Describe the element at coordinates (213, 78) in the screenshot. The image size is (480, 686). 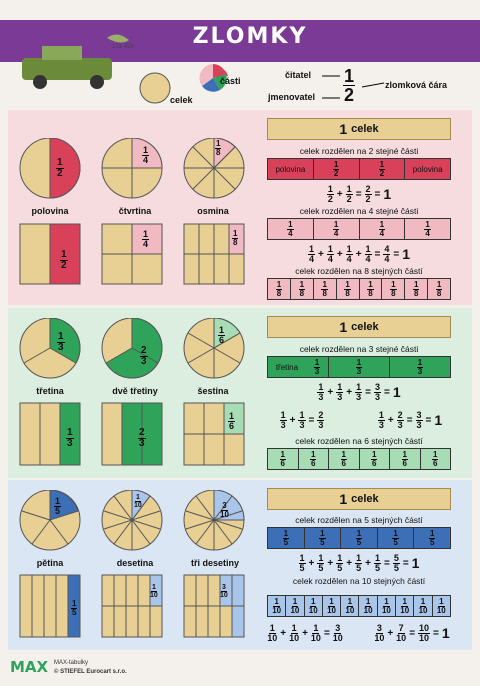
I see `casti-pie` at that location.